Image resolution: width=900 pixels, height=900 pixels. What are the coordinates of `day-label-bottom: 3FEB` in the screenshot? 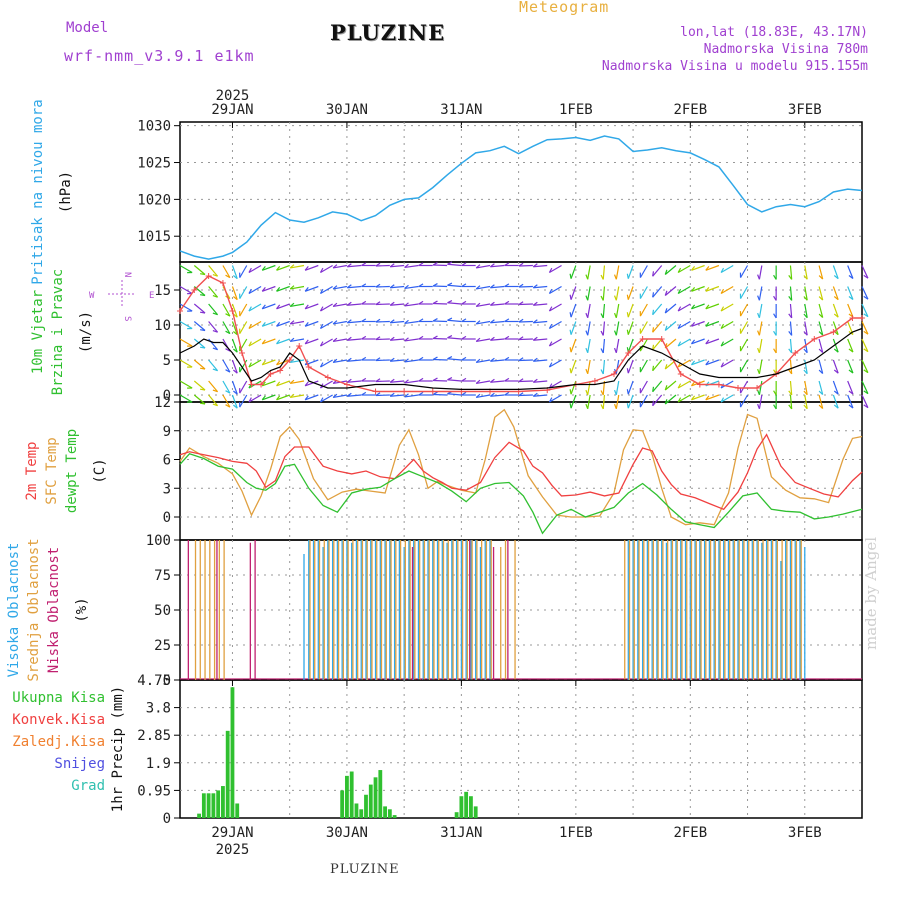 It's located at (805, 833).